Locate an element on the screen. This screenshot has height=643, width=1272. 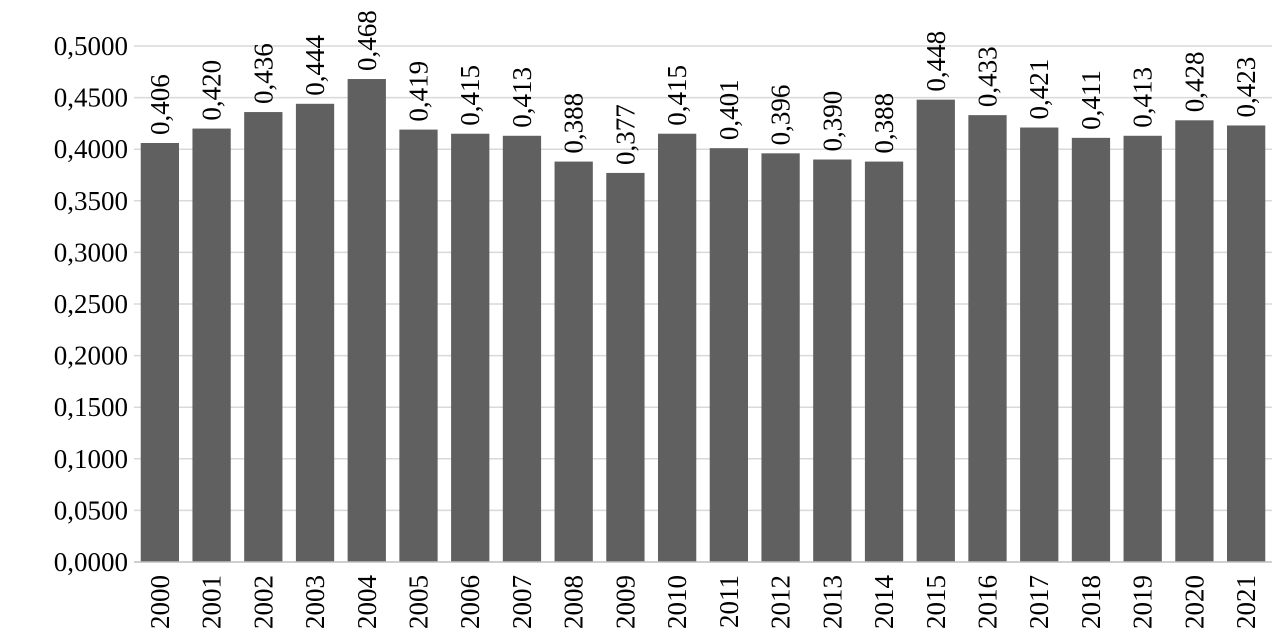
data-label: 0,428 is located at coordinates (1194, 82).